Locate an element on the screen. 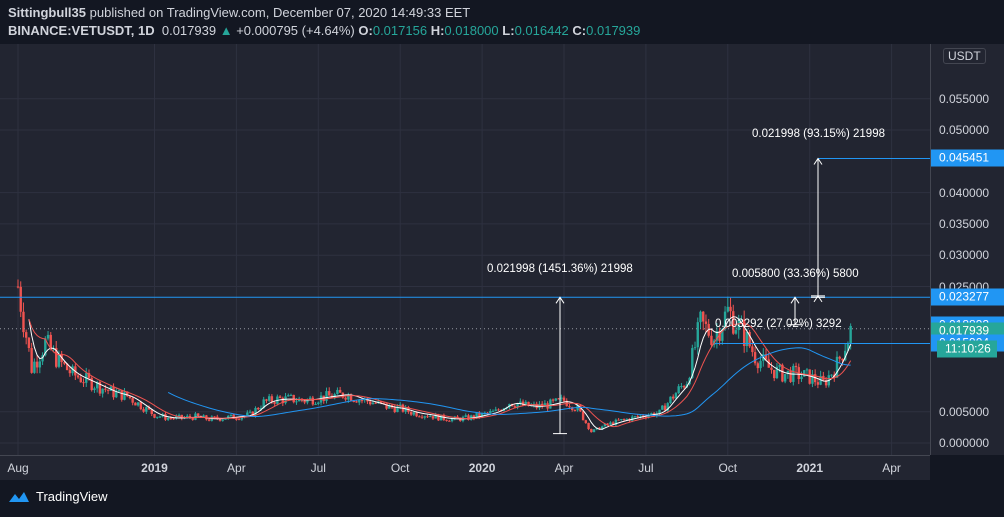  tradingview-logo: TradingView is located at coordinates (58, 496).